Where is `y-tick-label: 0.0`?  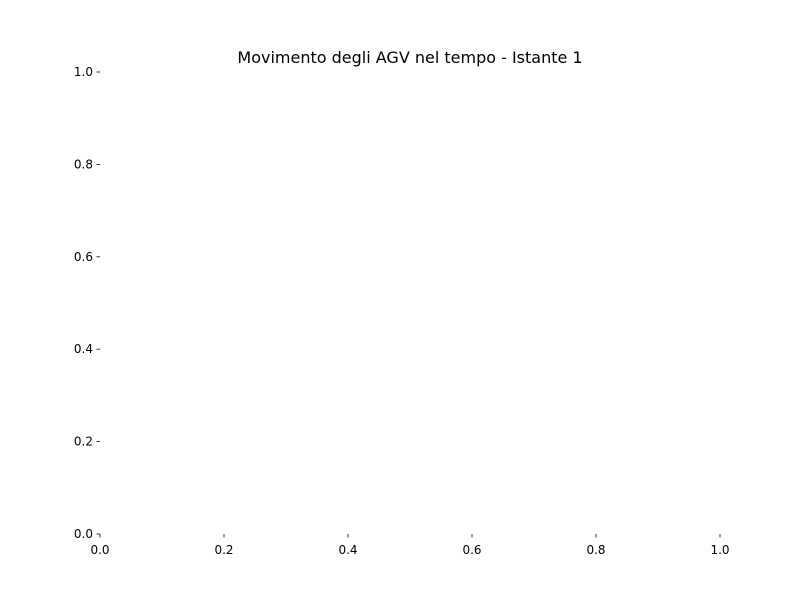
y-tick-label: 0.0 is located at coordinates (83, 534).